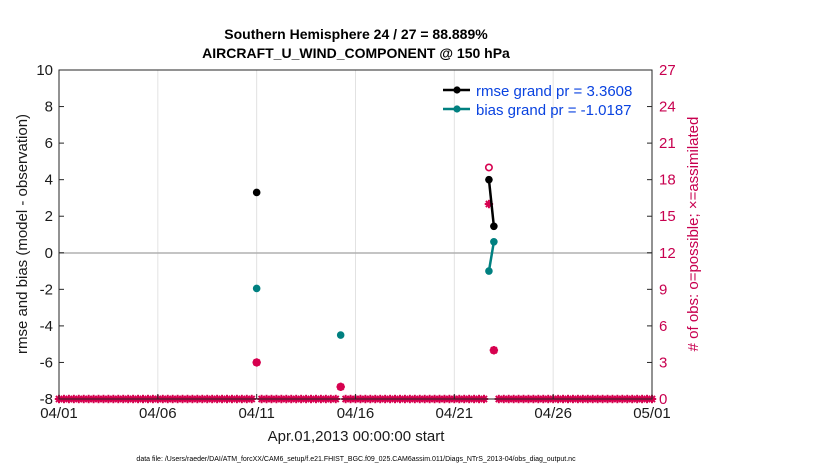 The height and width of the screenshot is (470, 830). I want to click on x-tick-label: 04/11, so click(256, 413).